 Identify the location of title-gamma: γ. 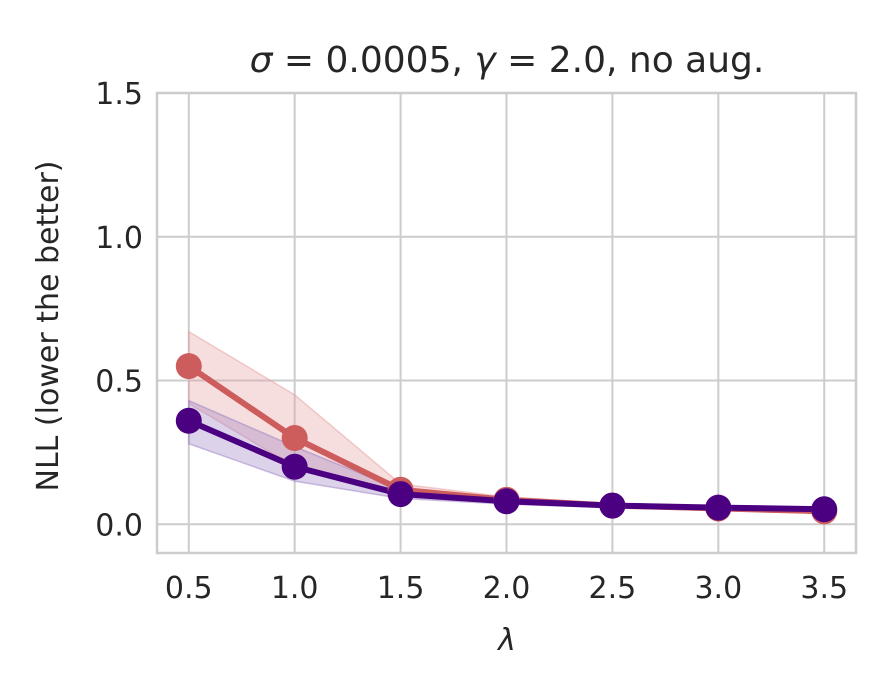
(485, 60).